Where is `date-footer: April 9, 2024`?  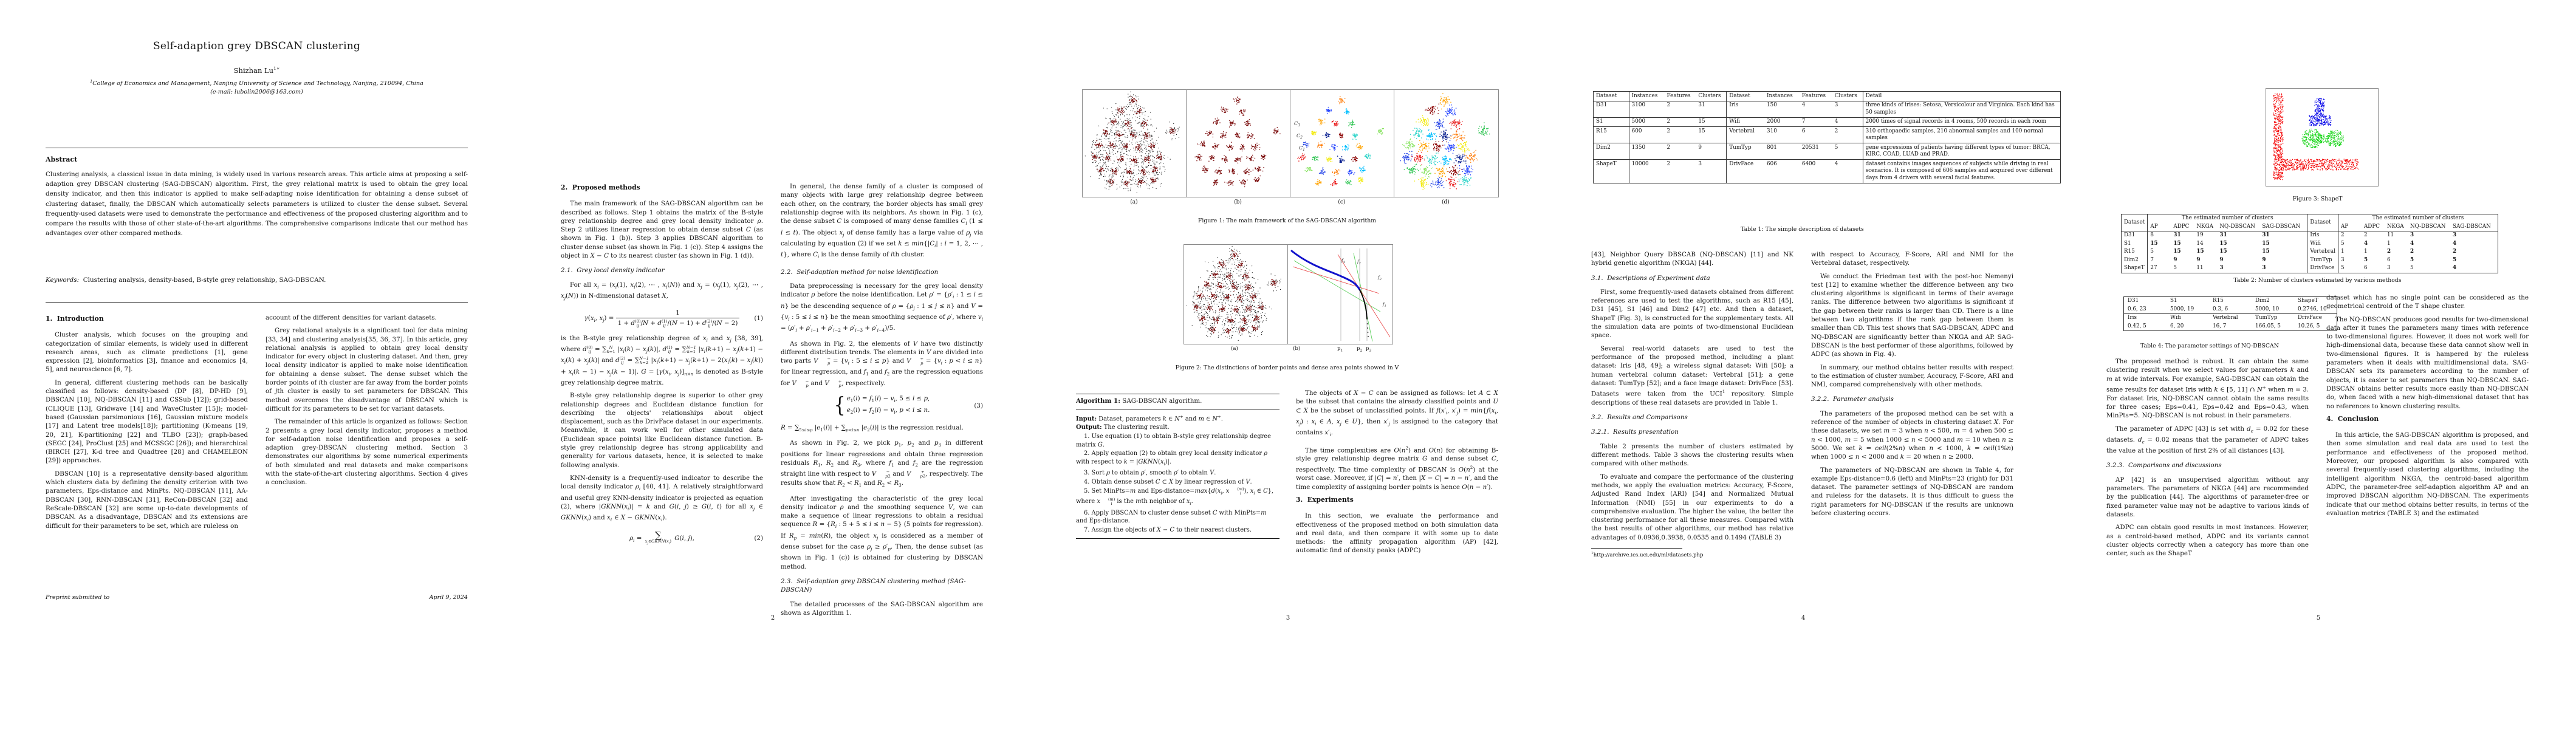
date-footer: April 9, 2024 is located at coordinates (448, 598).